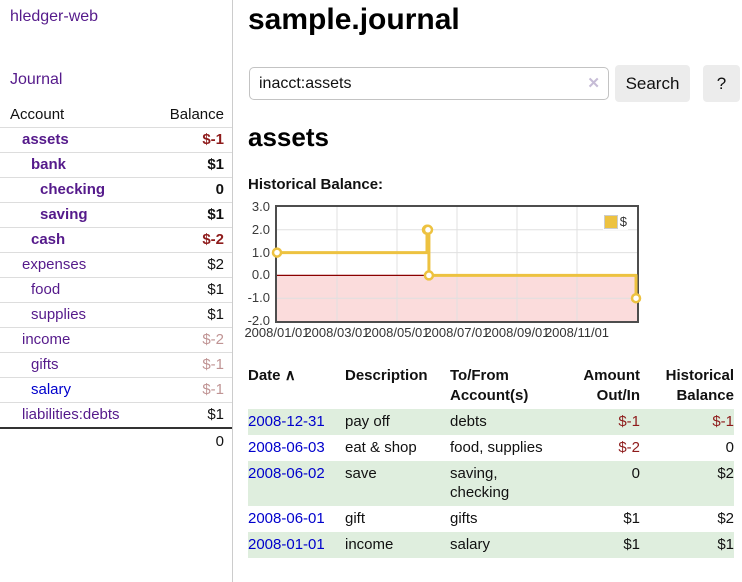  I want to click on transaction-date-link: 2008-06-03, so click(286, 447).